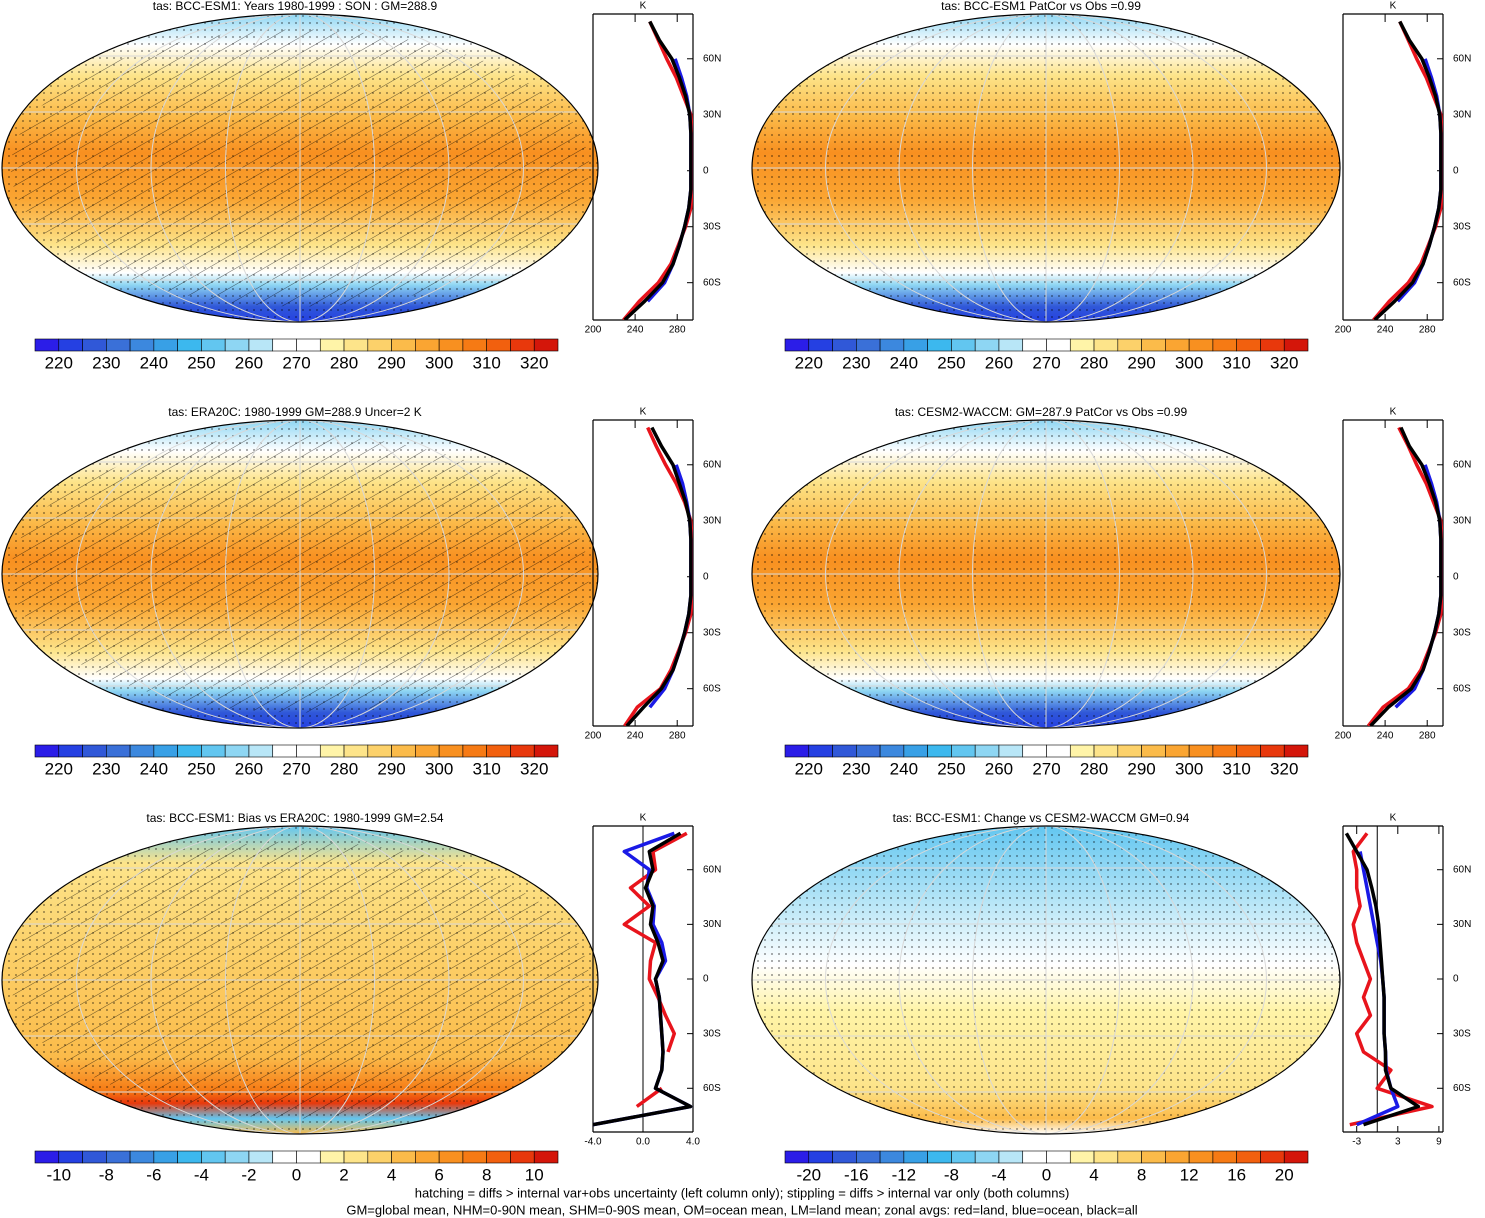  What do you see at coordinates (1393, 6) in the screenshot?
I see `axis-label: K` at bounding box center [1393, 6].